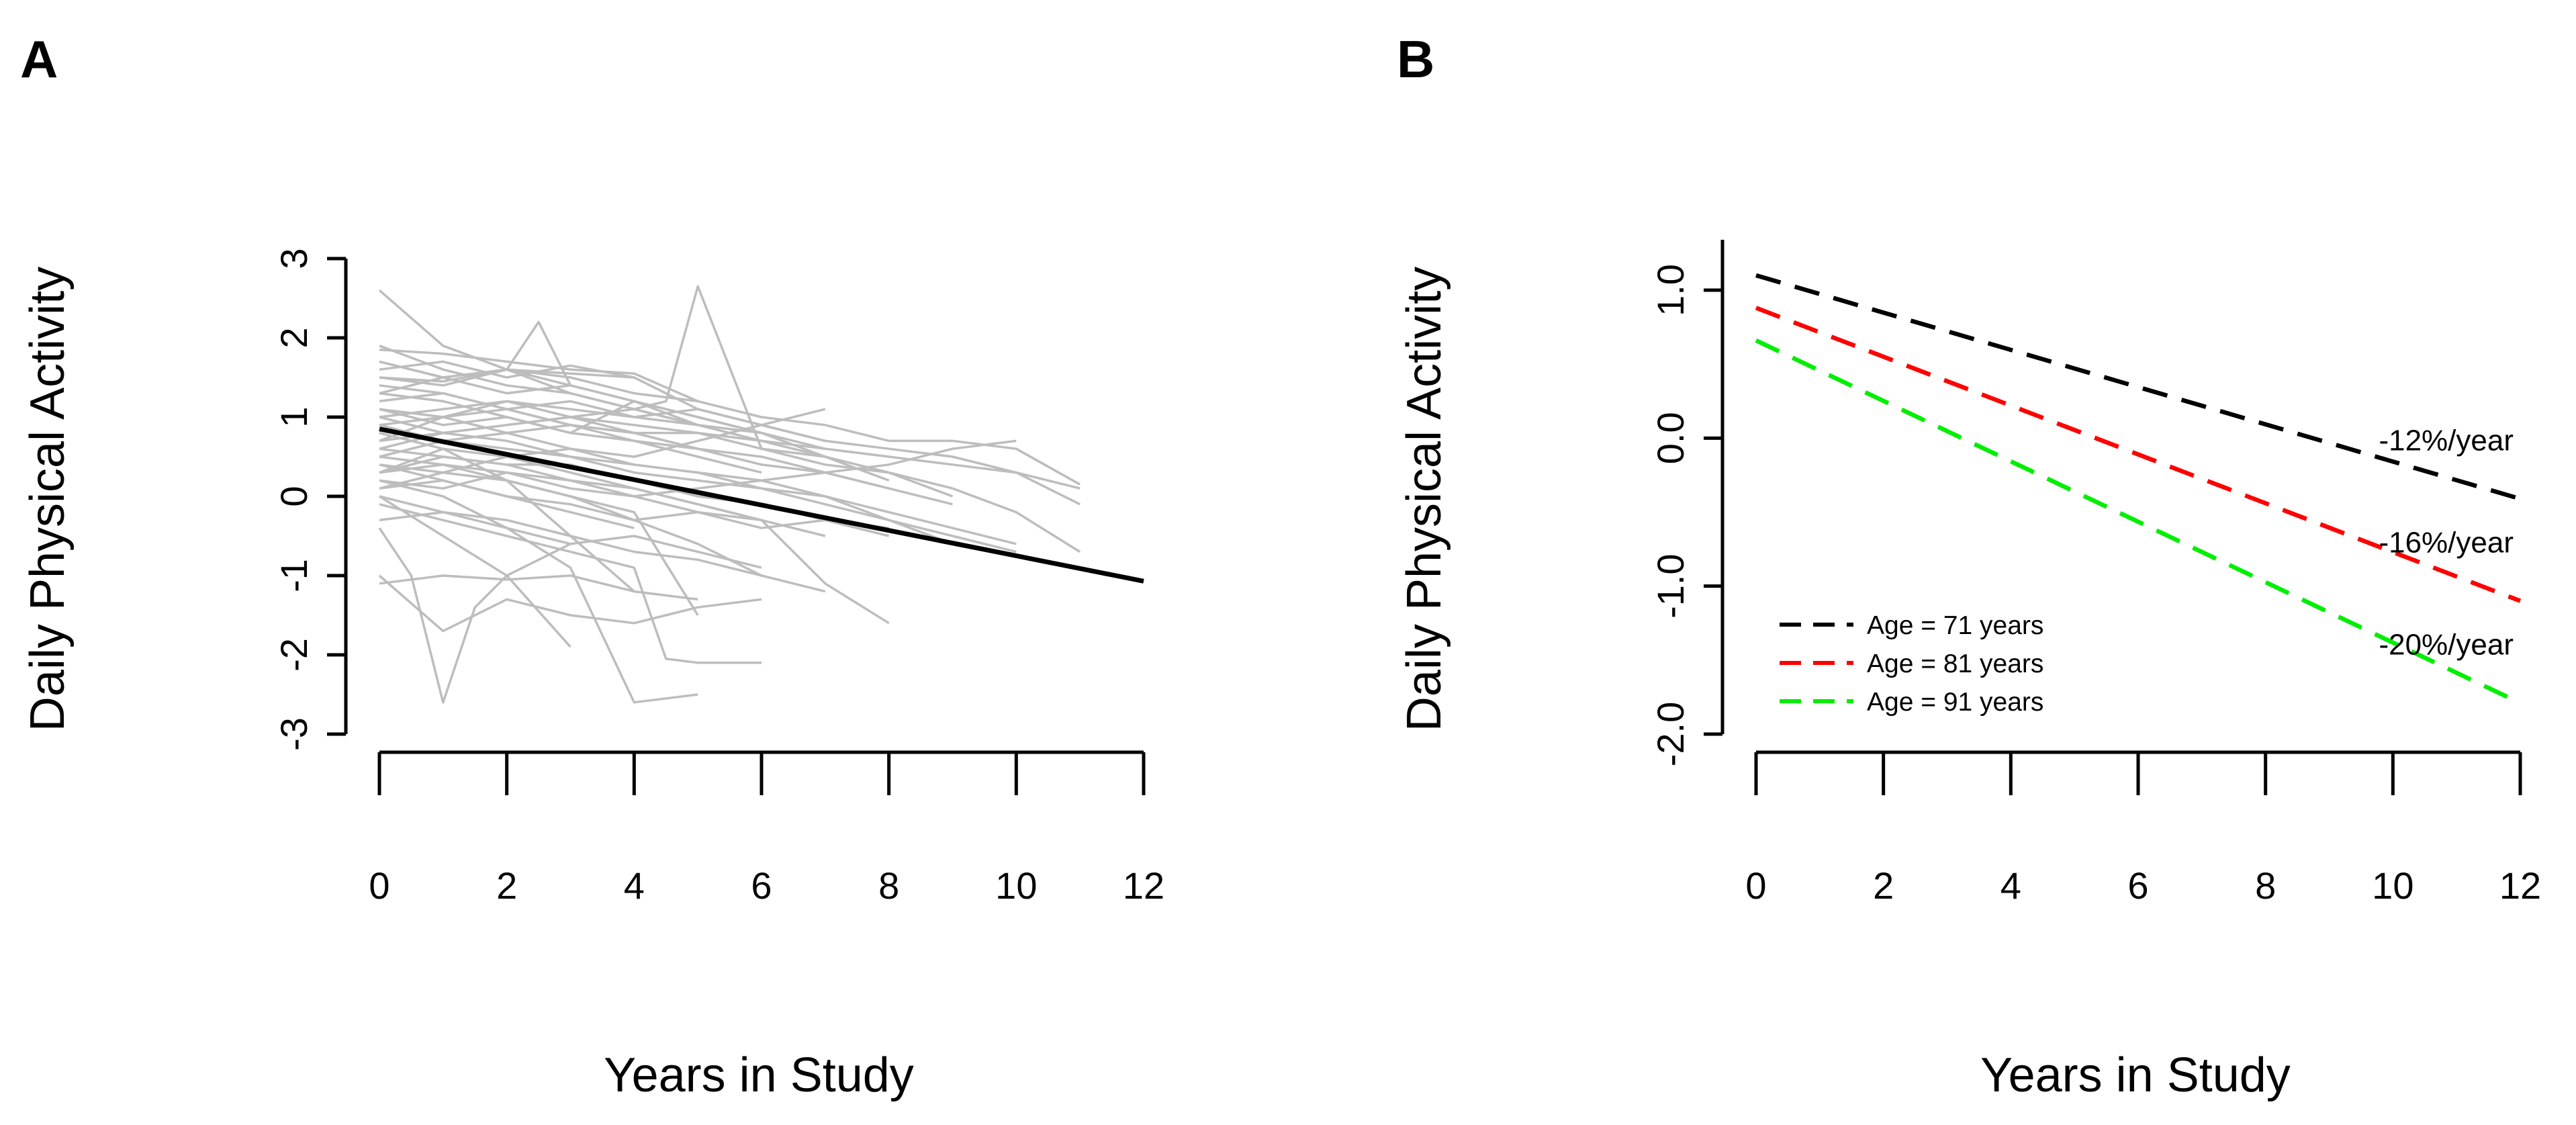 This screenshot has height=1125, width=2576. I want to click on panel-b-y-axis: -2.0 -1.0 0.0 1.0, so click(1686, 504).